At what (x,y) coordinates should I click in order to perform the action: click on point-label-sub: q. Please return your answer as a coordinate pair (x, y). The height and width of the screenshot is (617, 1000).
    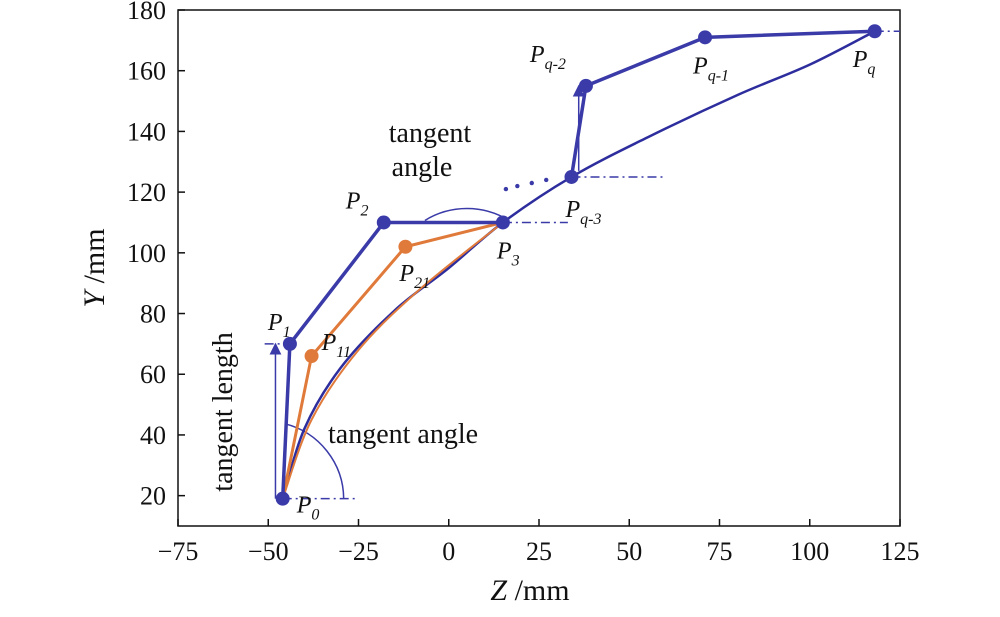
    Looking at the image, I should click on (871, 69).